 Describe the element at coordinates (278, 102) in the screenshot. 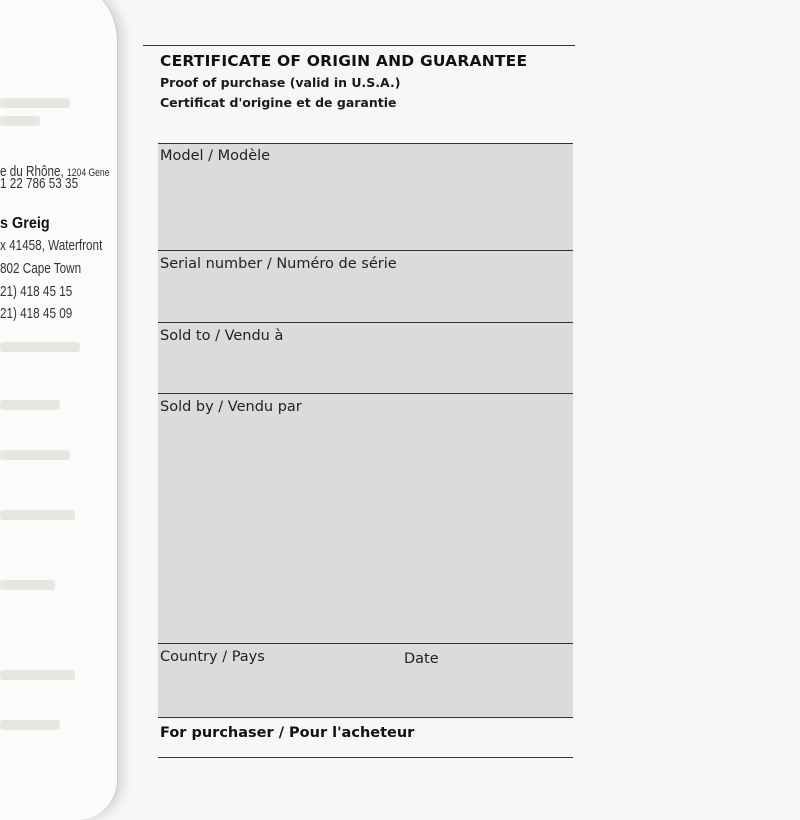

I see `subtitle-fr: Certificat d'origine et de garantie` at that location.